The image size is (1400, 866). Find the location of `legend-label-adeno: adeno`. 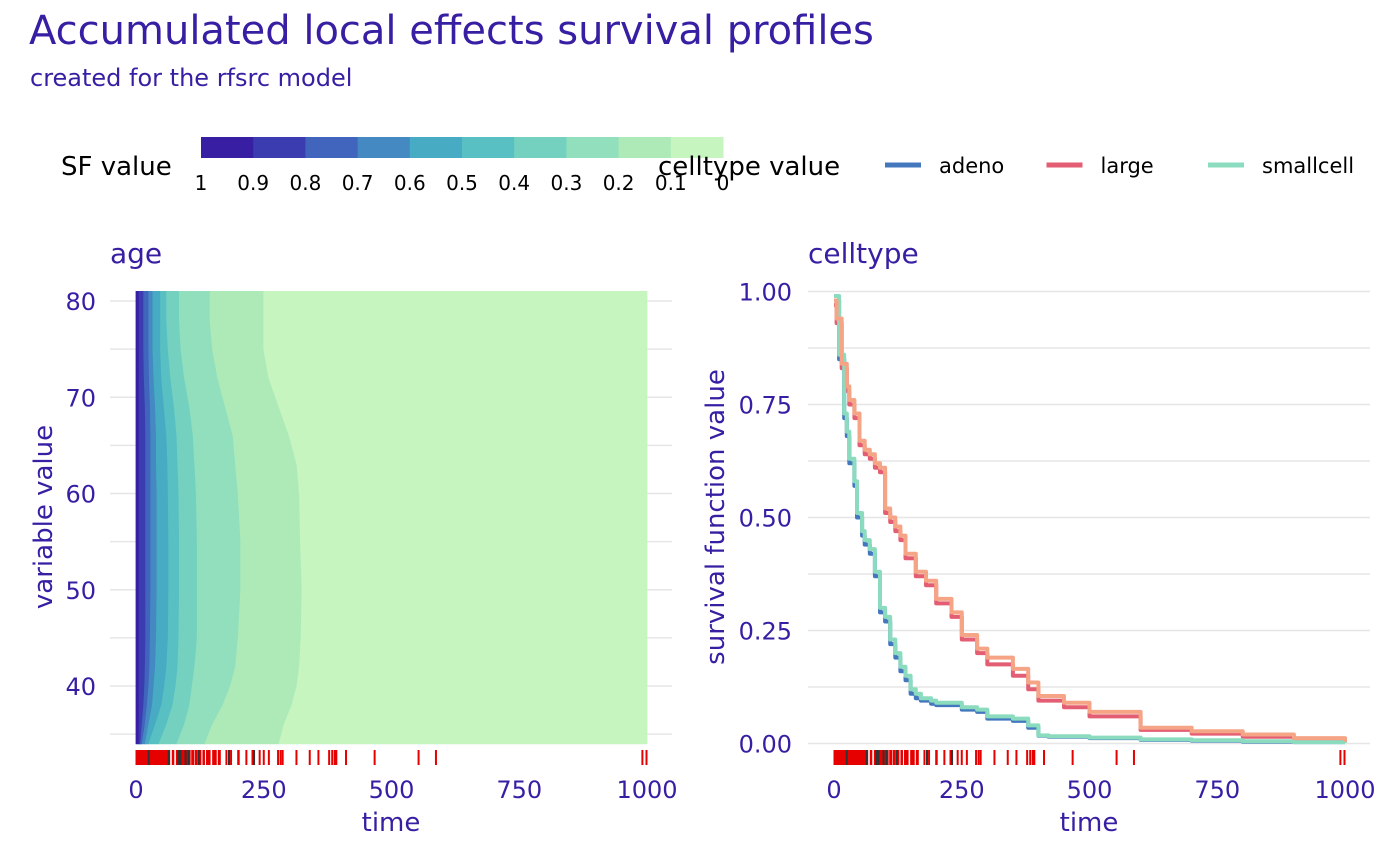

legend-label-adeno: adeno is located at coordinates (971, 166).